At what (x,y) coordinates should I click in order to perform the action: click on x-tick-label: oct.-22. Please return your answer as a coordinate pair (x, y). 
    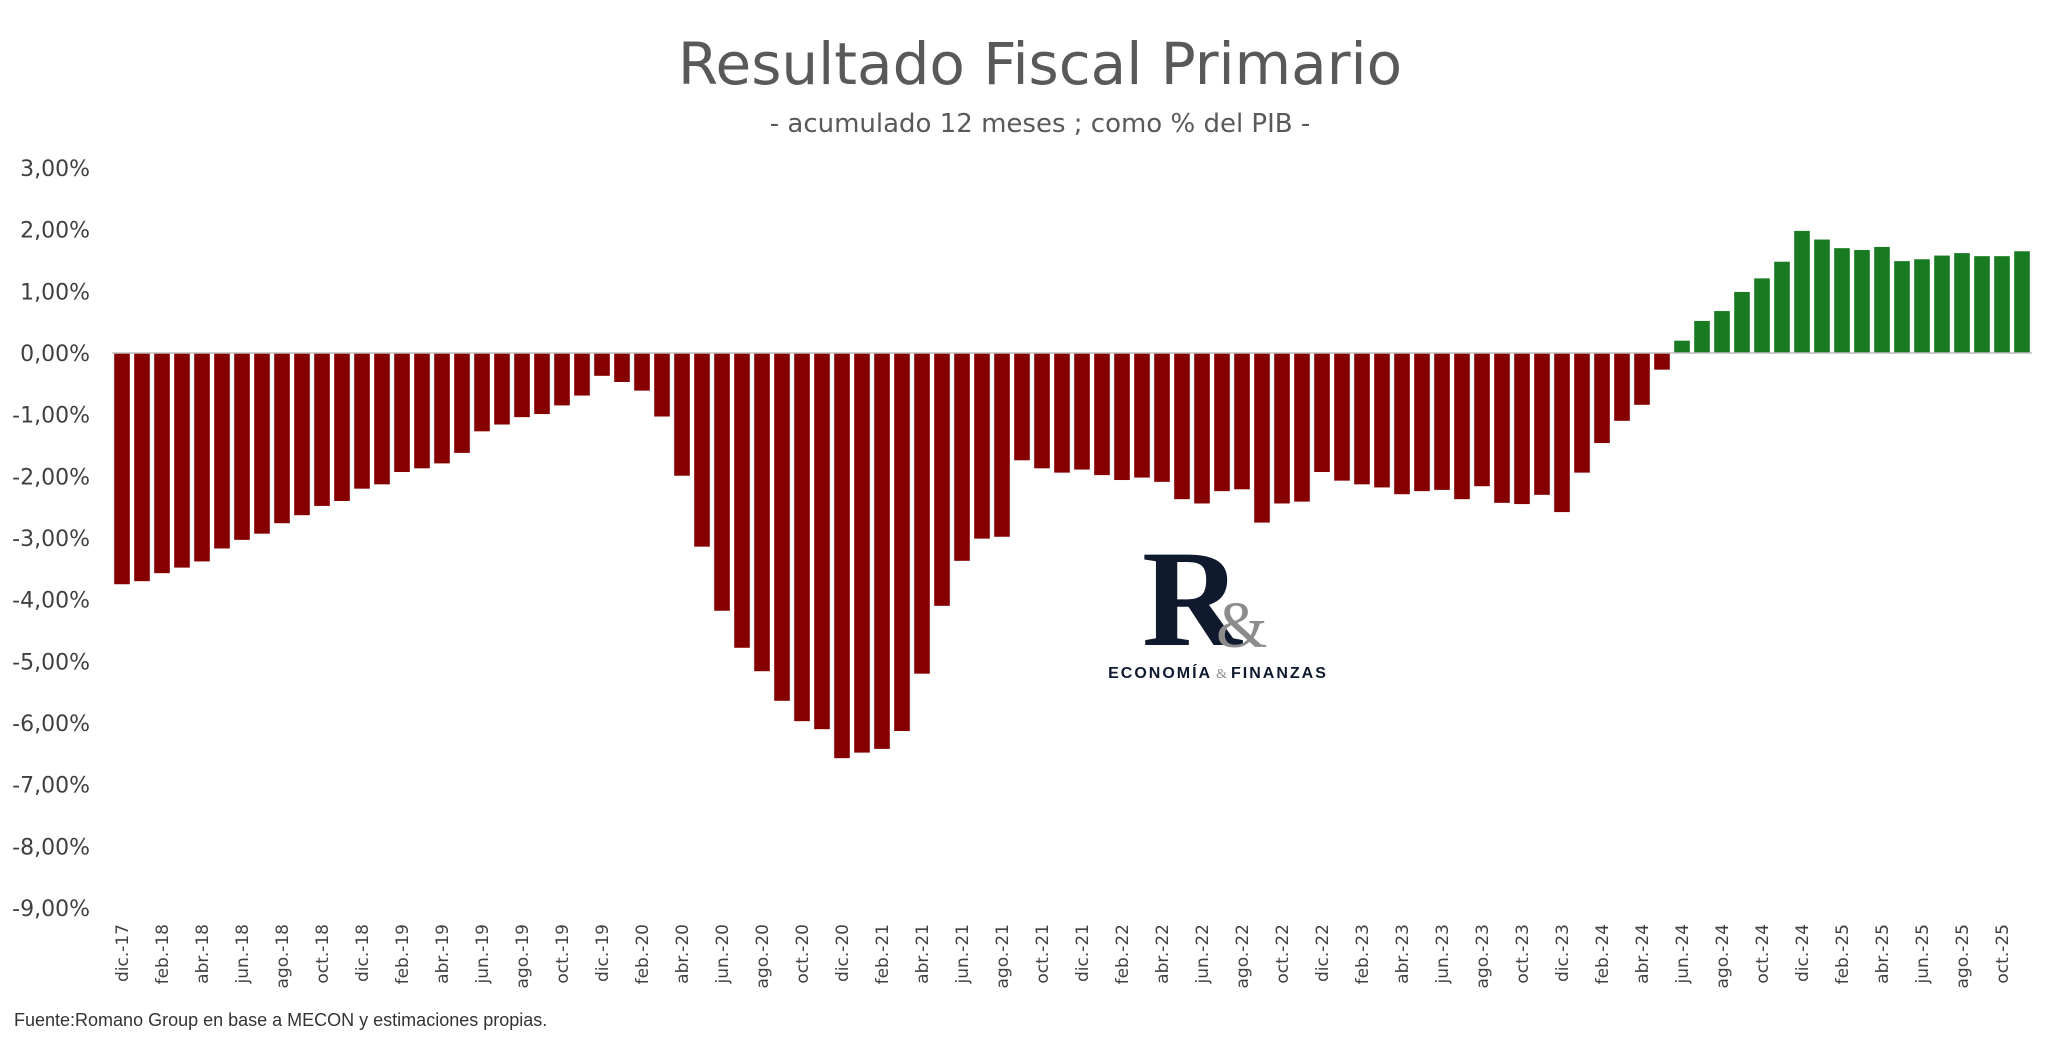
    Looking at the image, I should click on (1283, 954).